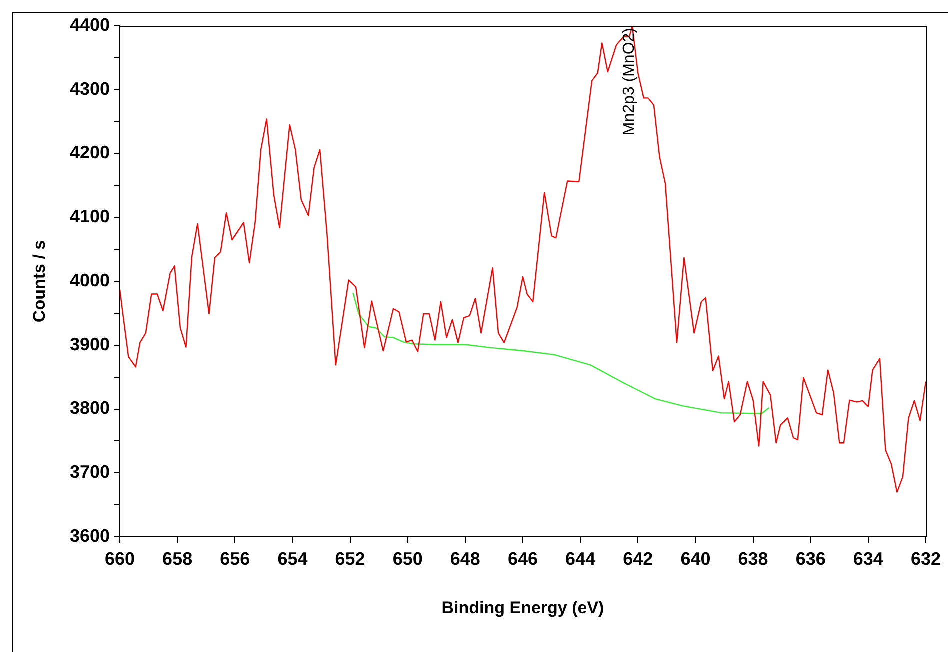  I want to click on x-tick-label: 640, so click(695, 558).